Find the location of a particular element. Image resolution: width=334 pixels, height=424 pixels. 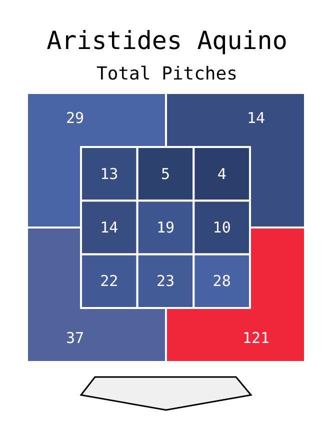

chart-title: Aristides Aquino is located at coordinates (167, 40).